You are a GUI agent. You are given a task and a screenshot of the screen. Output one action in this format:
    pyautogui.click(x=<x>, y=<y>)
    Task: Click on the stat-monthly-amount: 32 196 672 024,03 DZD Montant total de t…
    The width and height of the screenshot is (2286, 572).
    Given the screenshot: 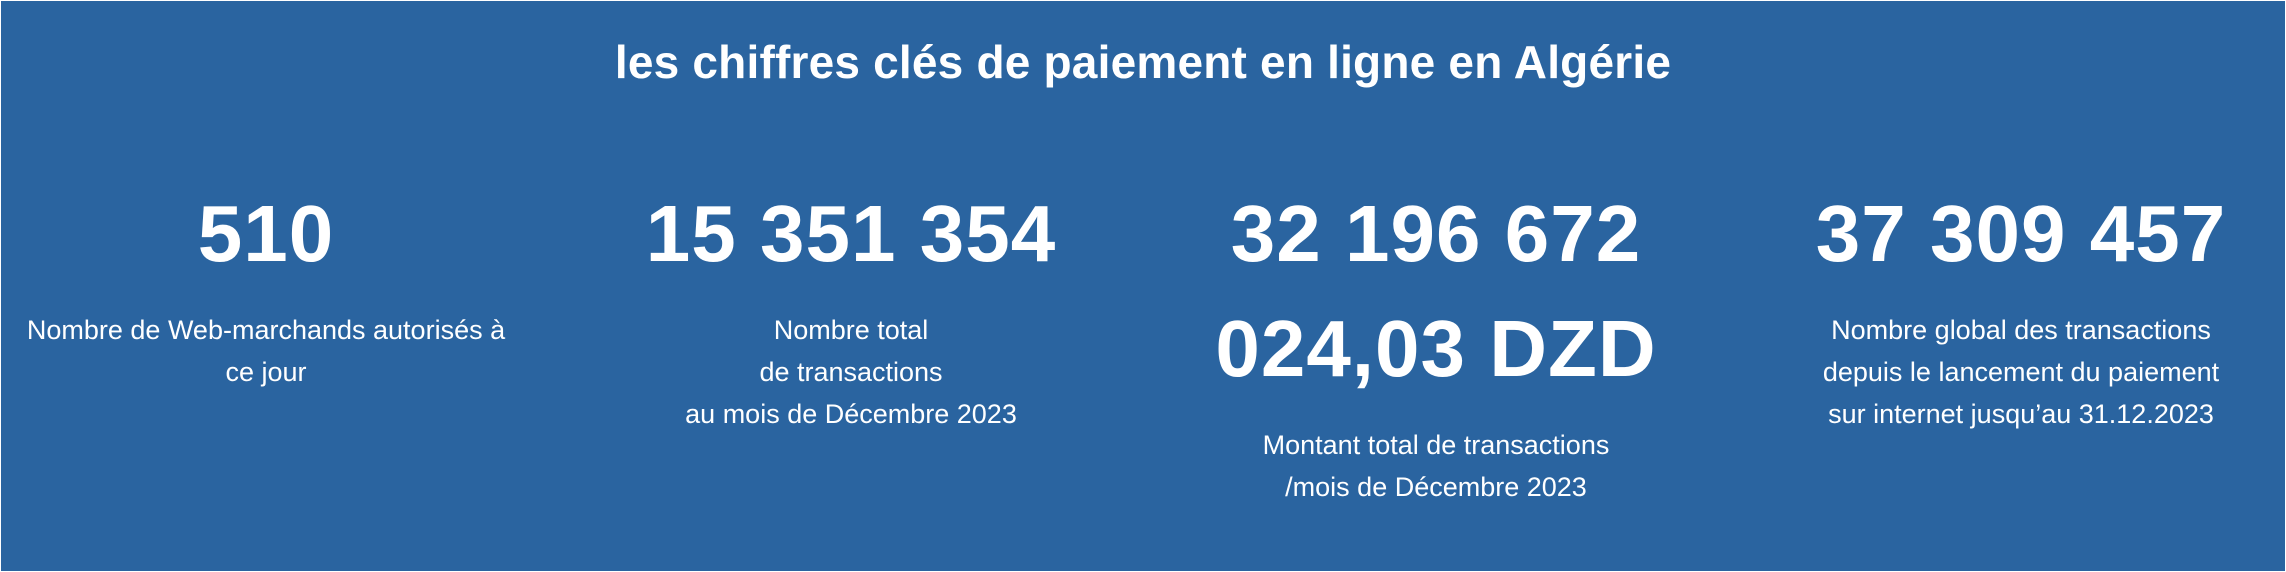 What is the action you would take?
    pyautogui.click(x=1436, y=342)
    